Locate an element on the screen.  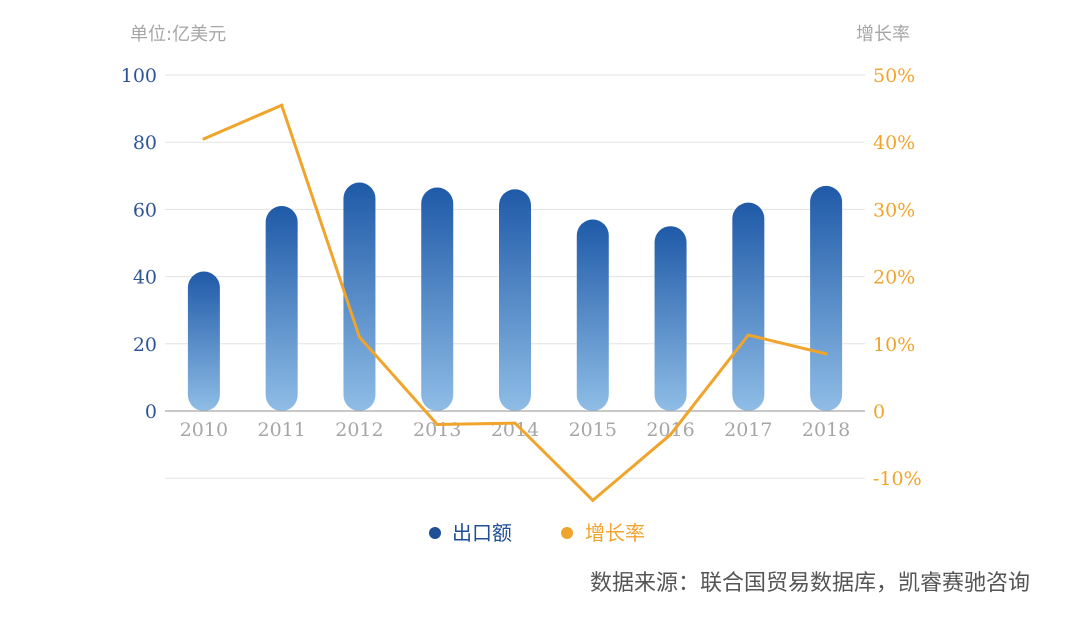
right-tick-label: 40% is located at coordinates (894, 143).